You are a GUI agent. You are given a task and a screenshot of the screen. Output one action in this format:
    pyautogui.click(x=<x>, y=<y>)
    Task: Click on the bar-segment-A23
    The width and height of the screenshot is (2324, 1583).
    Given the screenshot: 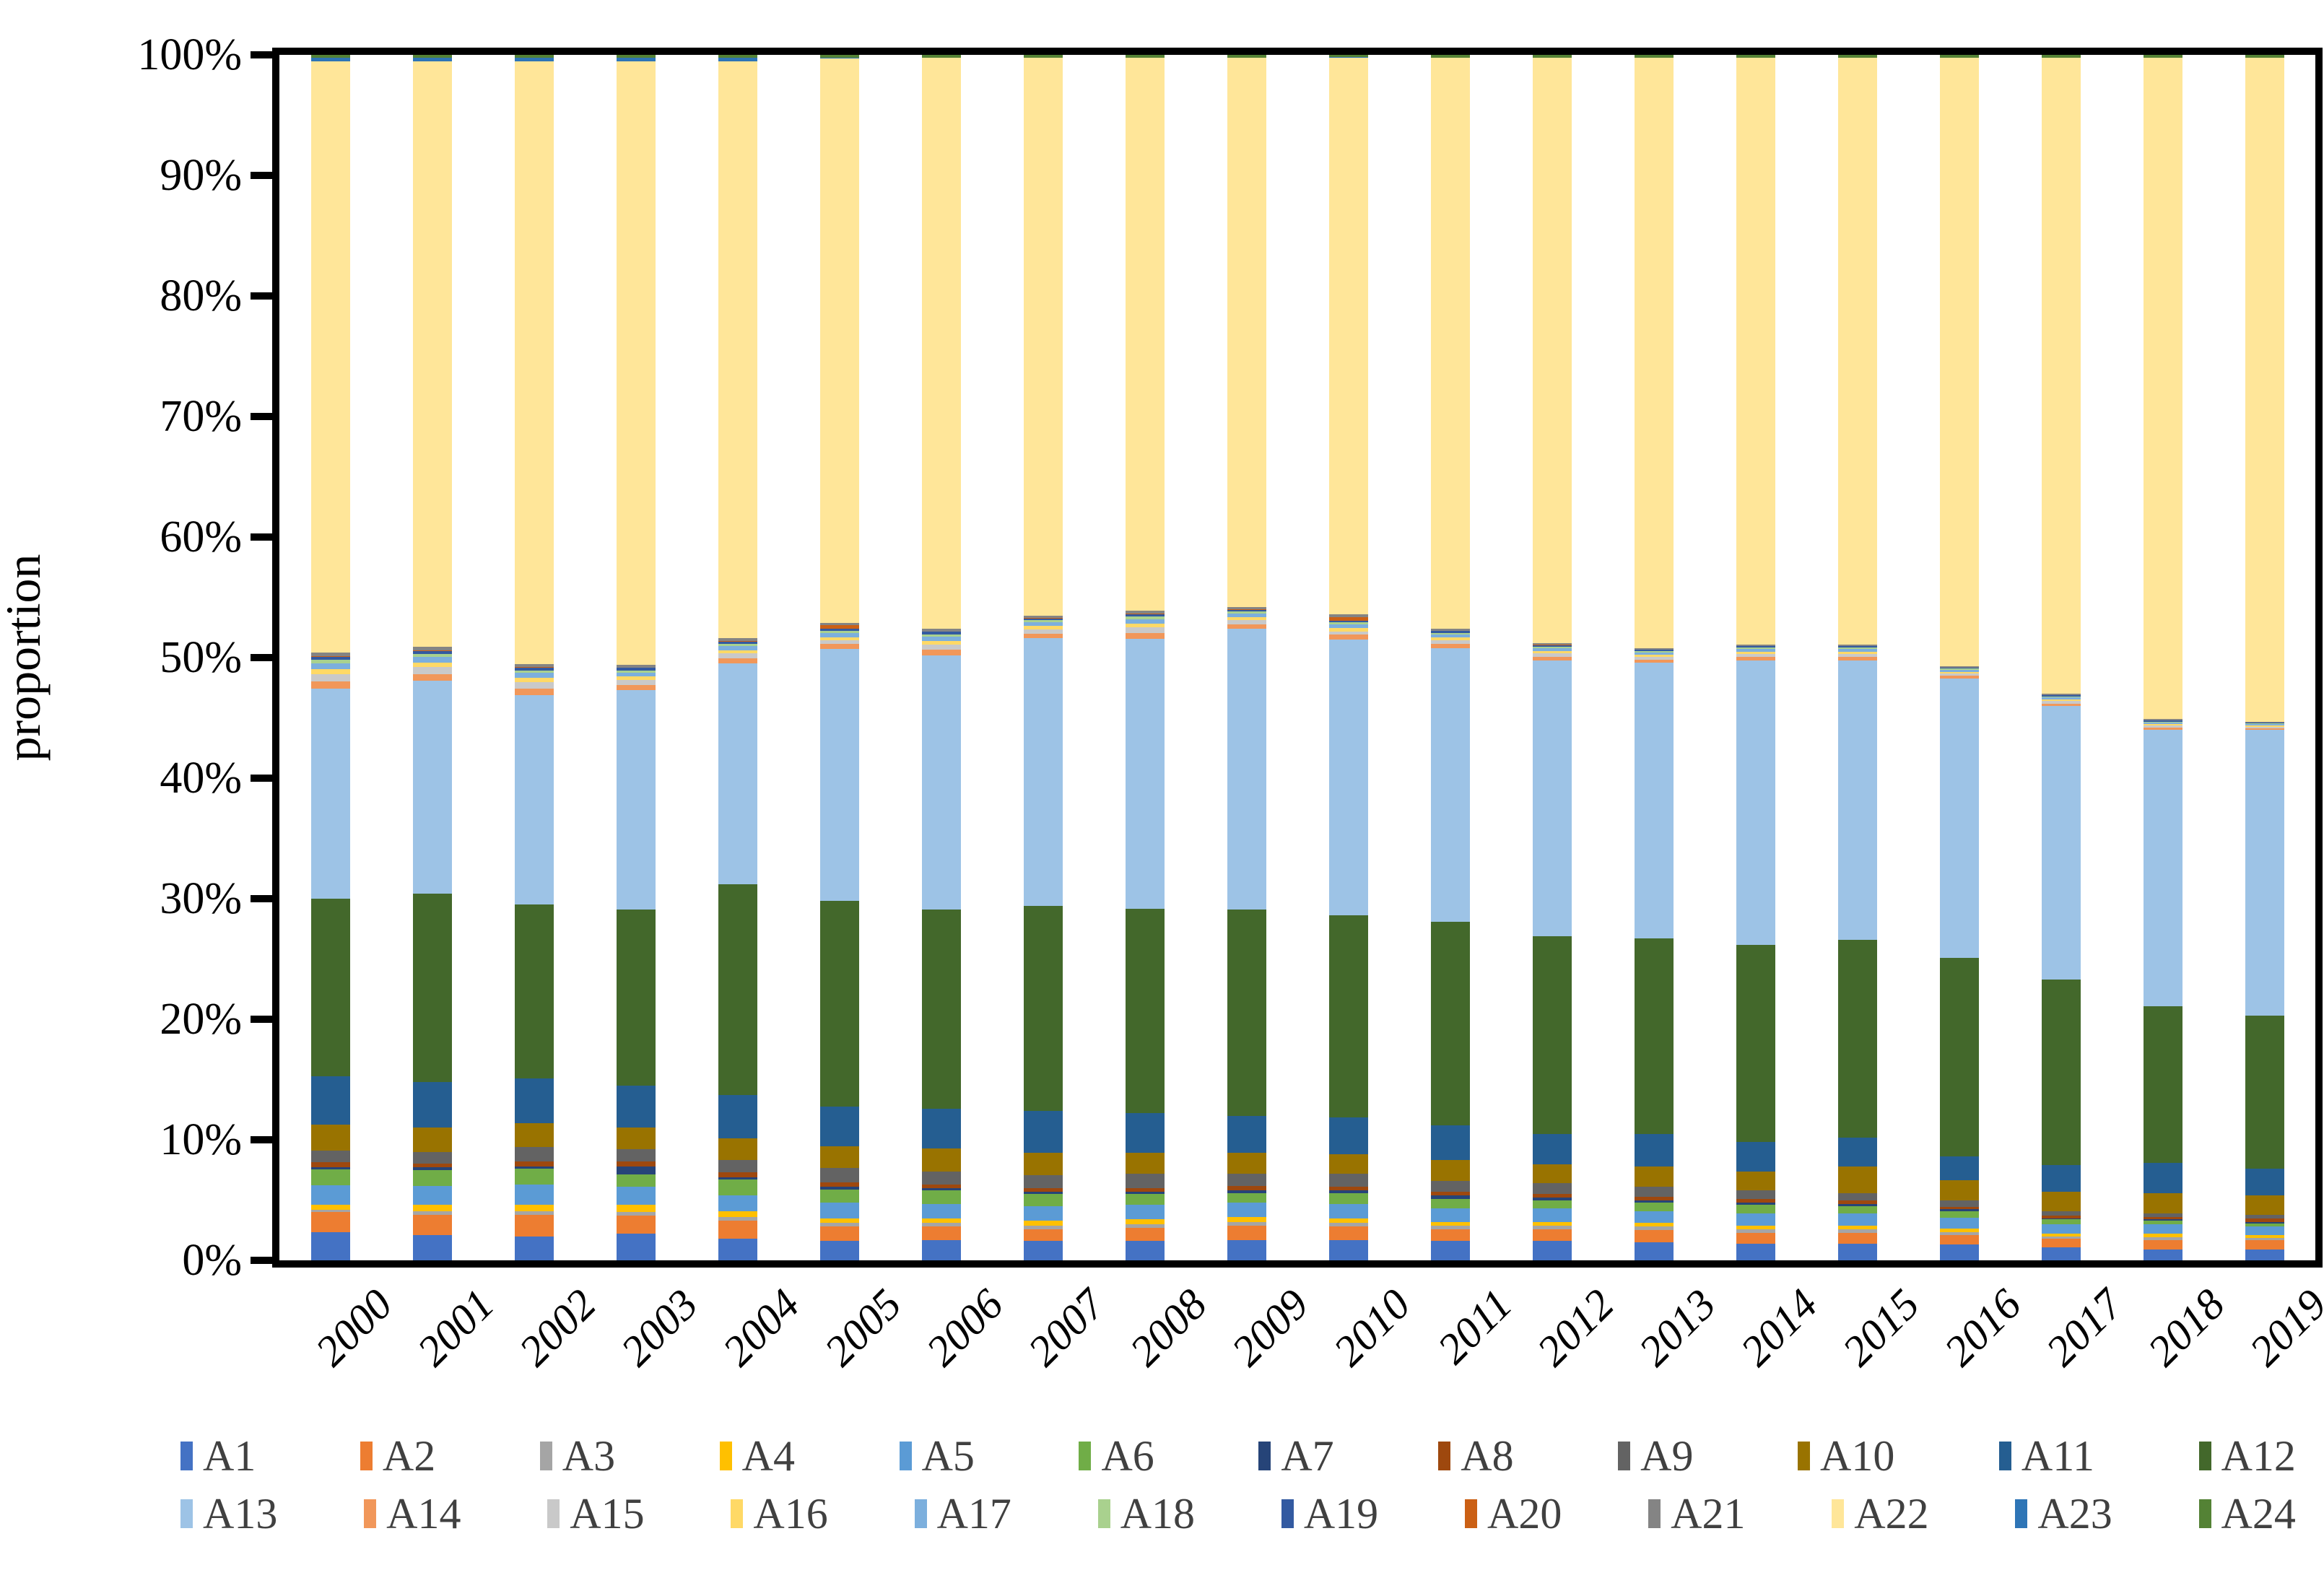 What is the action you would take?
    pyautogui.click(x=534, y=59)
    